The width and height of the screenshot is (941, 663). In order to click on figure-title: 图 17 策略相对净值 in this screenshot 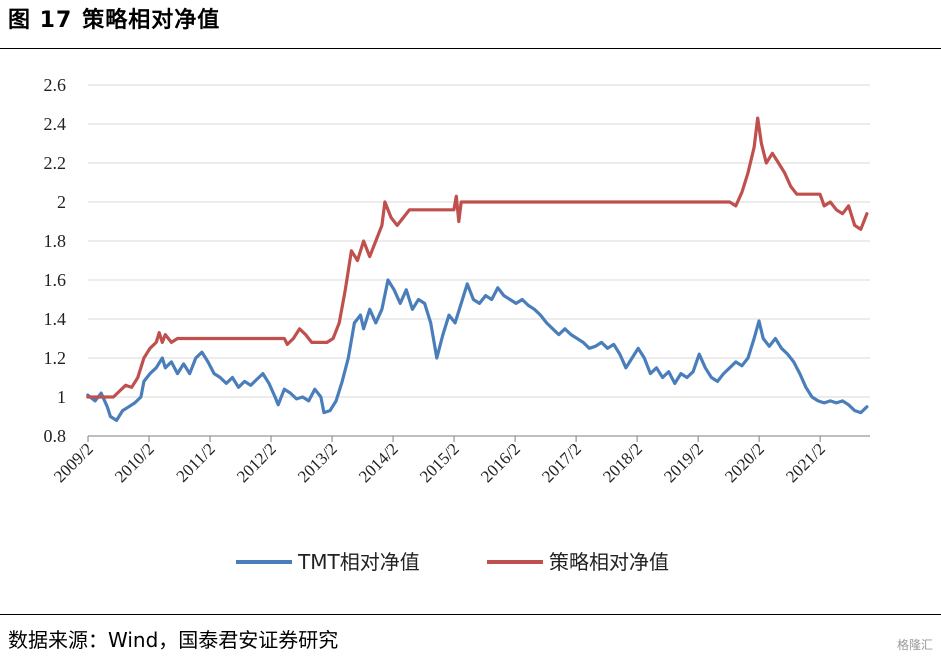, I will do `click(119, 18)`.